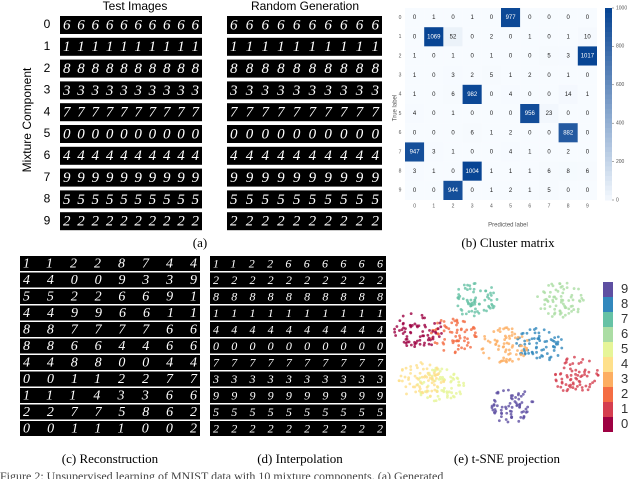 This screenshot has width=640, height=479. Describe the element at coordinates (492, 76) in the screenshot. I see `cell-value: 5` at that location.